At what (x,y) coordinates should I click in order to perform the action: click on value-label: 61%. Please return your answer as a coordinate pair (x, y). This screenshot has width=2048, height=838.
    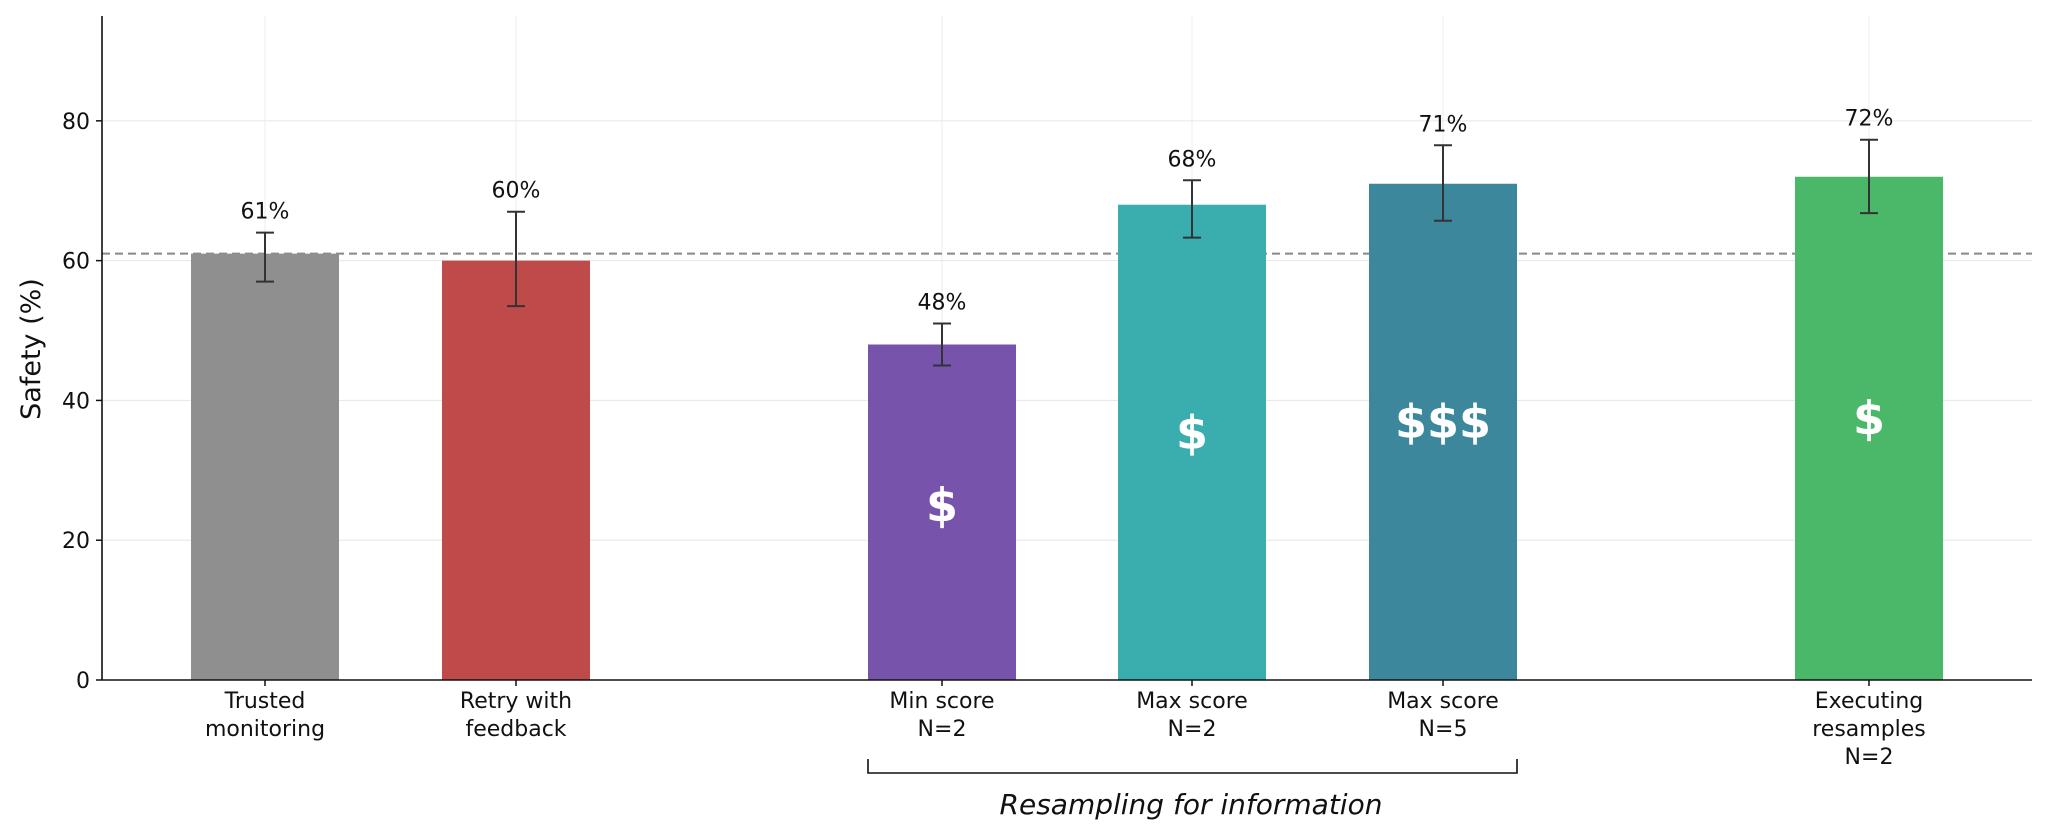
    Looking at the image, I should click on (265, 212).